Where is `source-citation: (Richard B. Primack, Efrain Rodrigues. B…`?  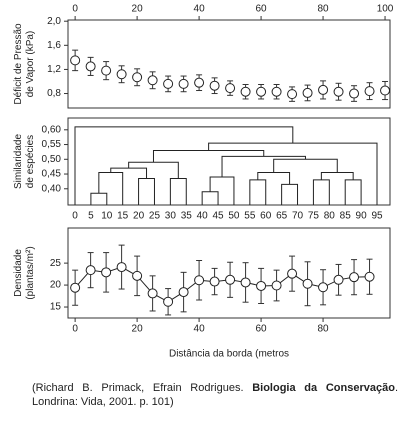
source-citation: (Richard B. Primack, Efrain Rodrigues. B… is located at coordinates (215, 395).